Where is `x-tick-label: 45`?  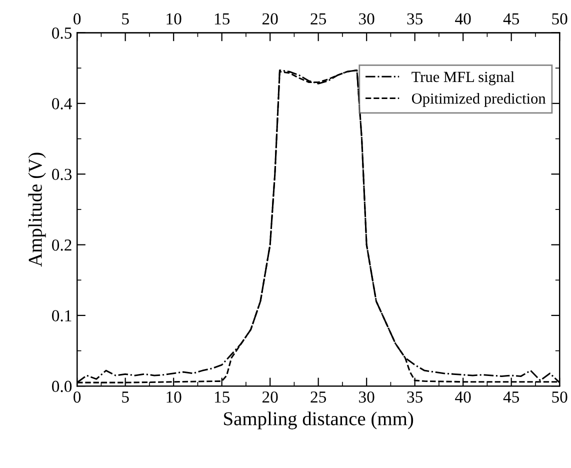 x-tick-label: 45 is located at coordinates (511, 397).